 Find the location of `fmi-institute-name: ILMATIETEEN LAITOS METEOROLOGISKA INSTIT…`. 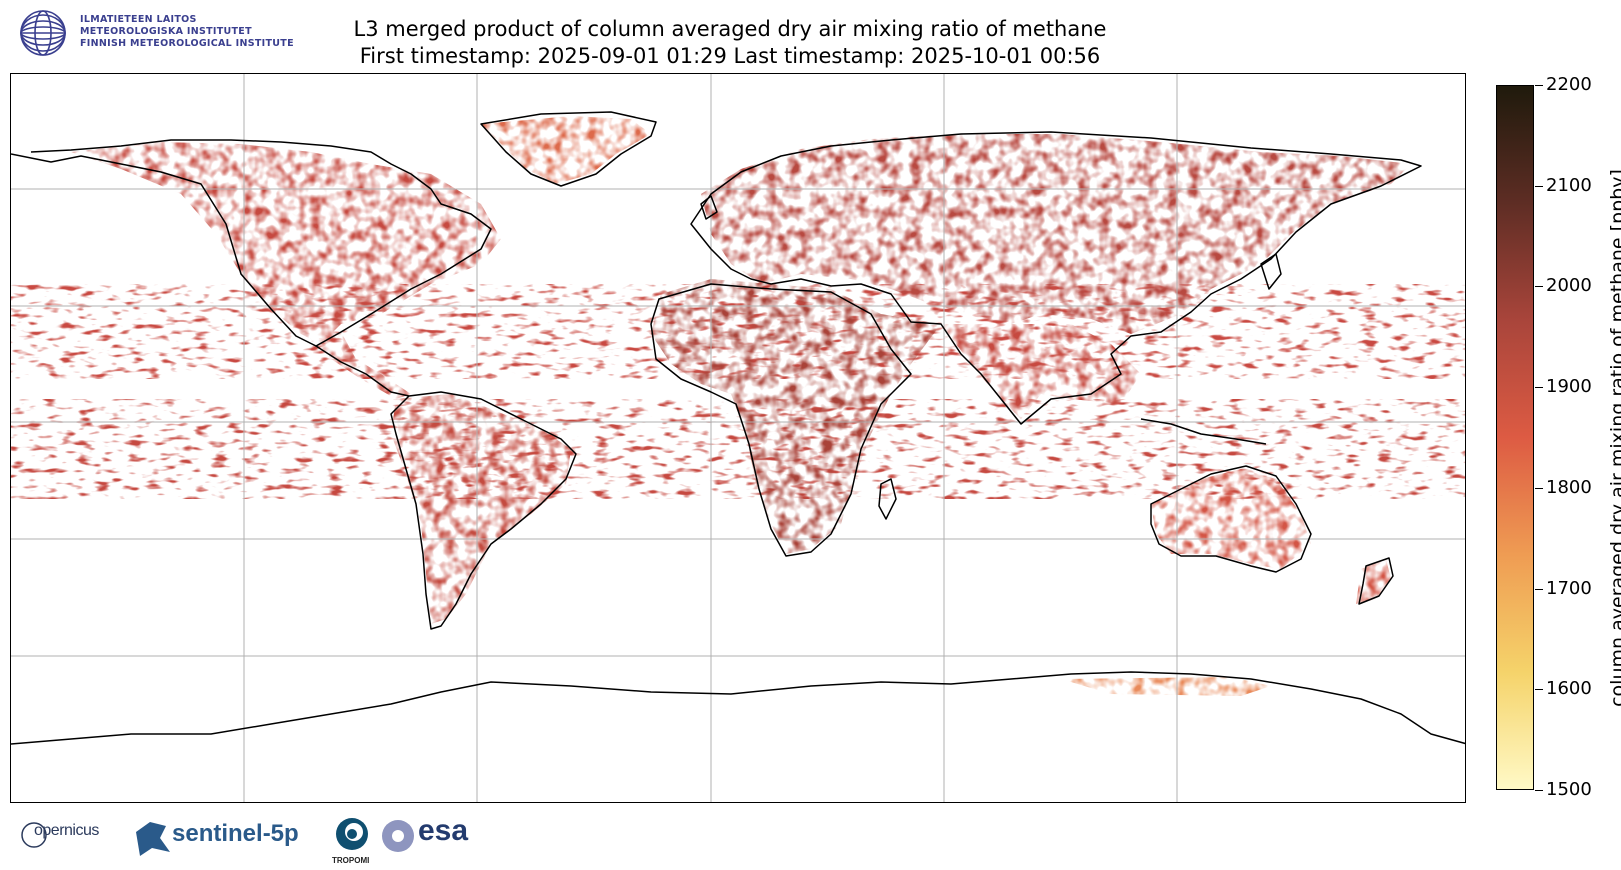

fmi-institute-name: ILMATIETEEN LAITOS METEOROLOGISKA INSTIT… is located at coordinates (187, 32).